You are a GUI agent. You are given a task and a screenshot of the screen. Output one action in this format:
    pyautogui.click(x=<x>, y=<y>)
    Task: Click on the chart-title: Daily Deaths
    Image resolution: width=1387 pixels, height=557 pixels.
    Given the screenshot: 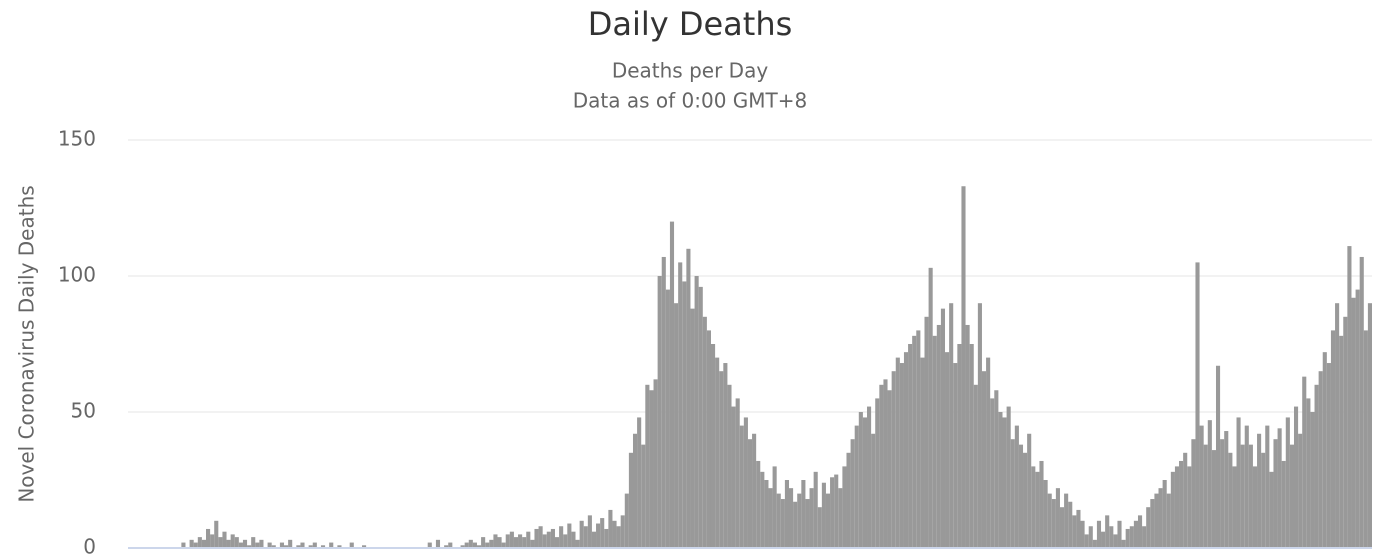 What is the action you would take?
    pyautogui.click(x=690, y=24)
    